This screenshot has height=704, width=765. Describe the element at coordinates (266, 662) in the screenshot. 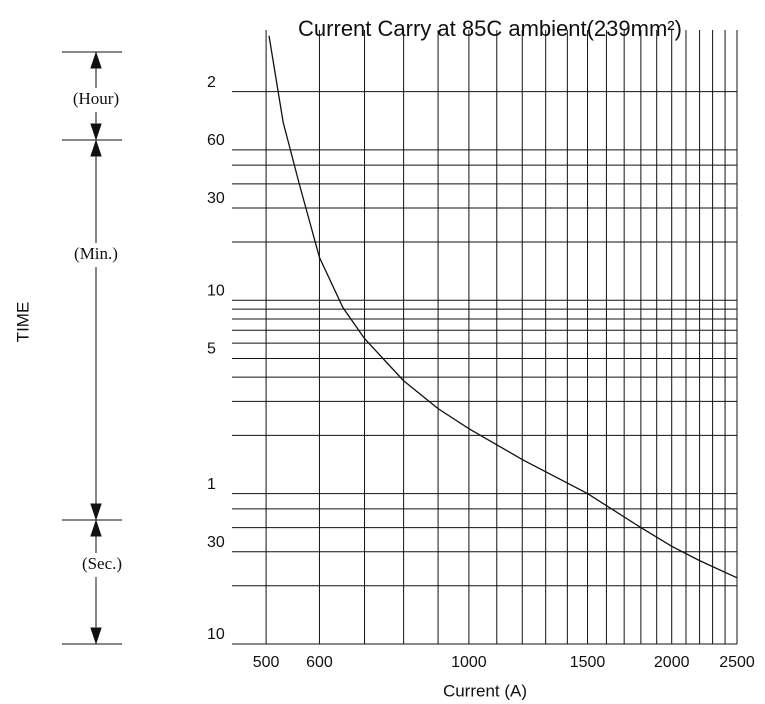

I see `x-tick-label: 500` at that location.